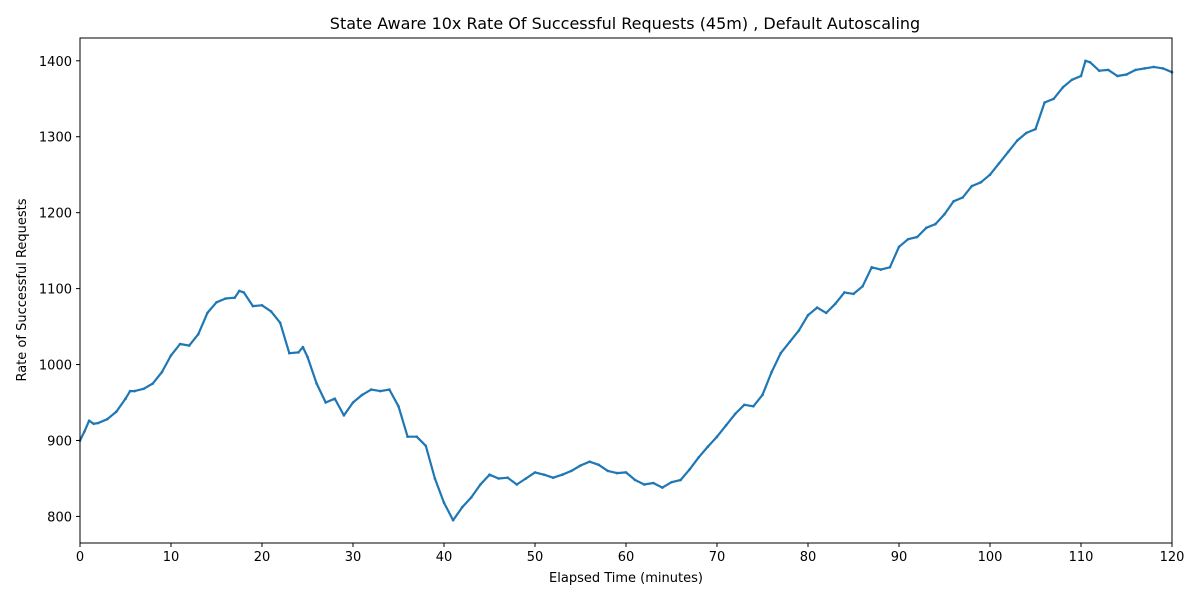  I want to click on y-tick-label: 900, so click(59, 441).